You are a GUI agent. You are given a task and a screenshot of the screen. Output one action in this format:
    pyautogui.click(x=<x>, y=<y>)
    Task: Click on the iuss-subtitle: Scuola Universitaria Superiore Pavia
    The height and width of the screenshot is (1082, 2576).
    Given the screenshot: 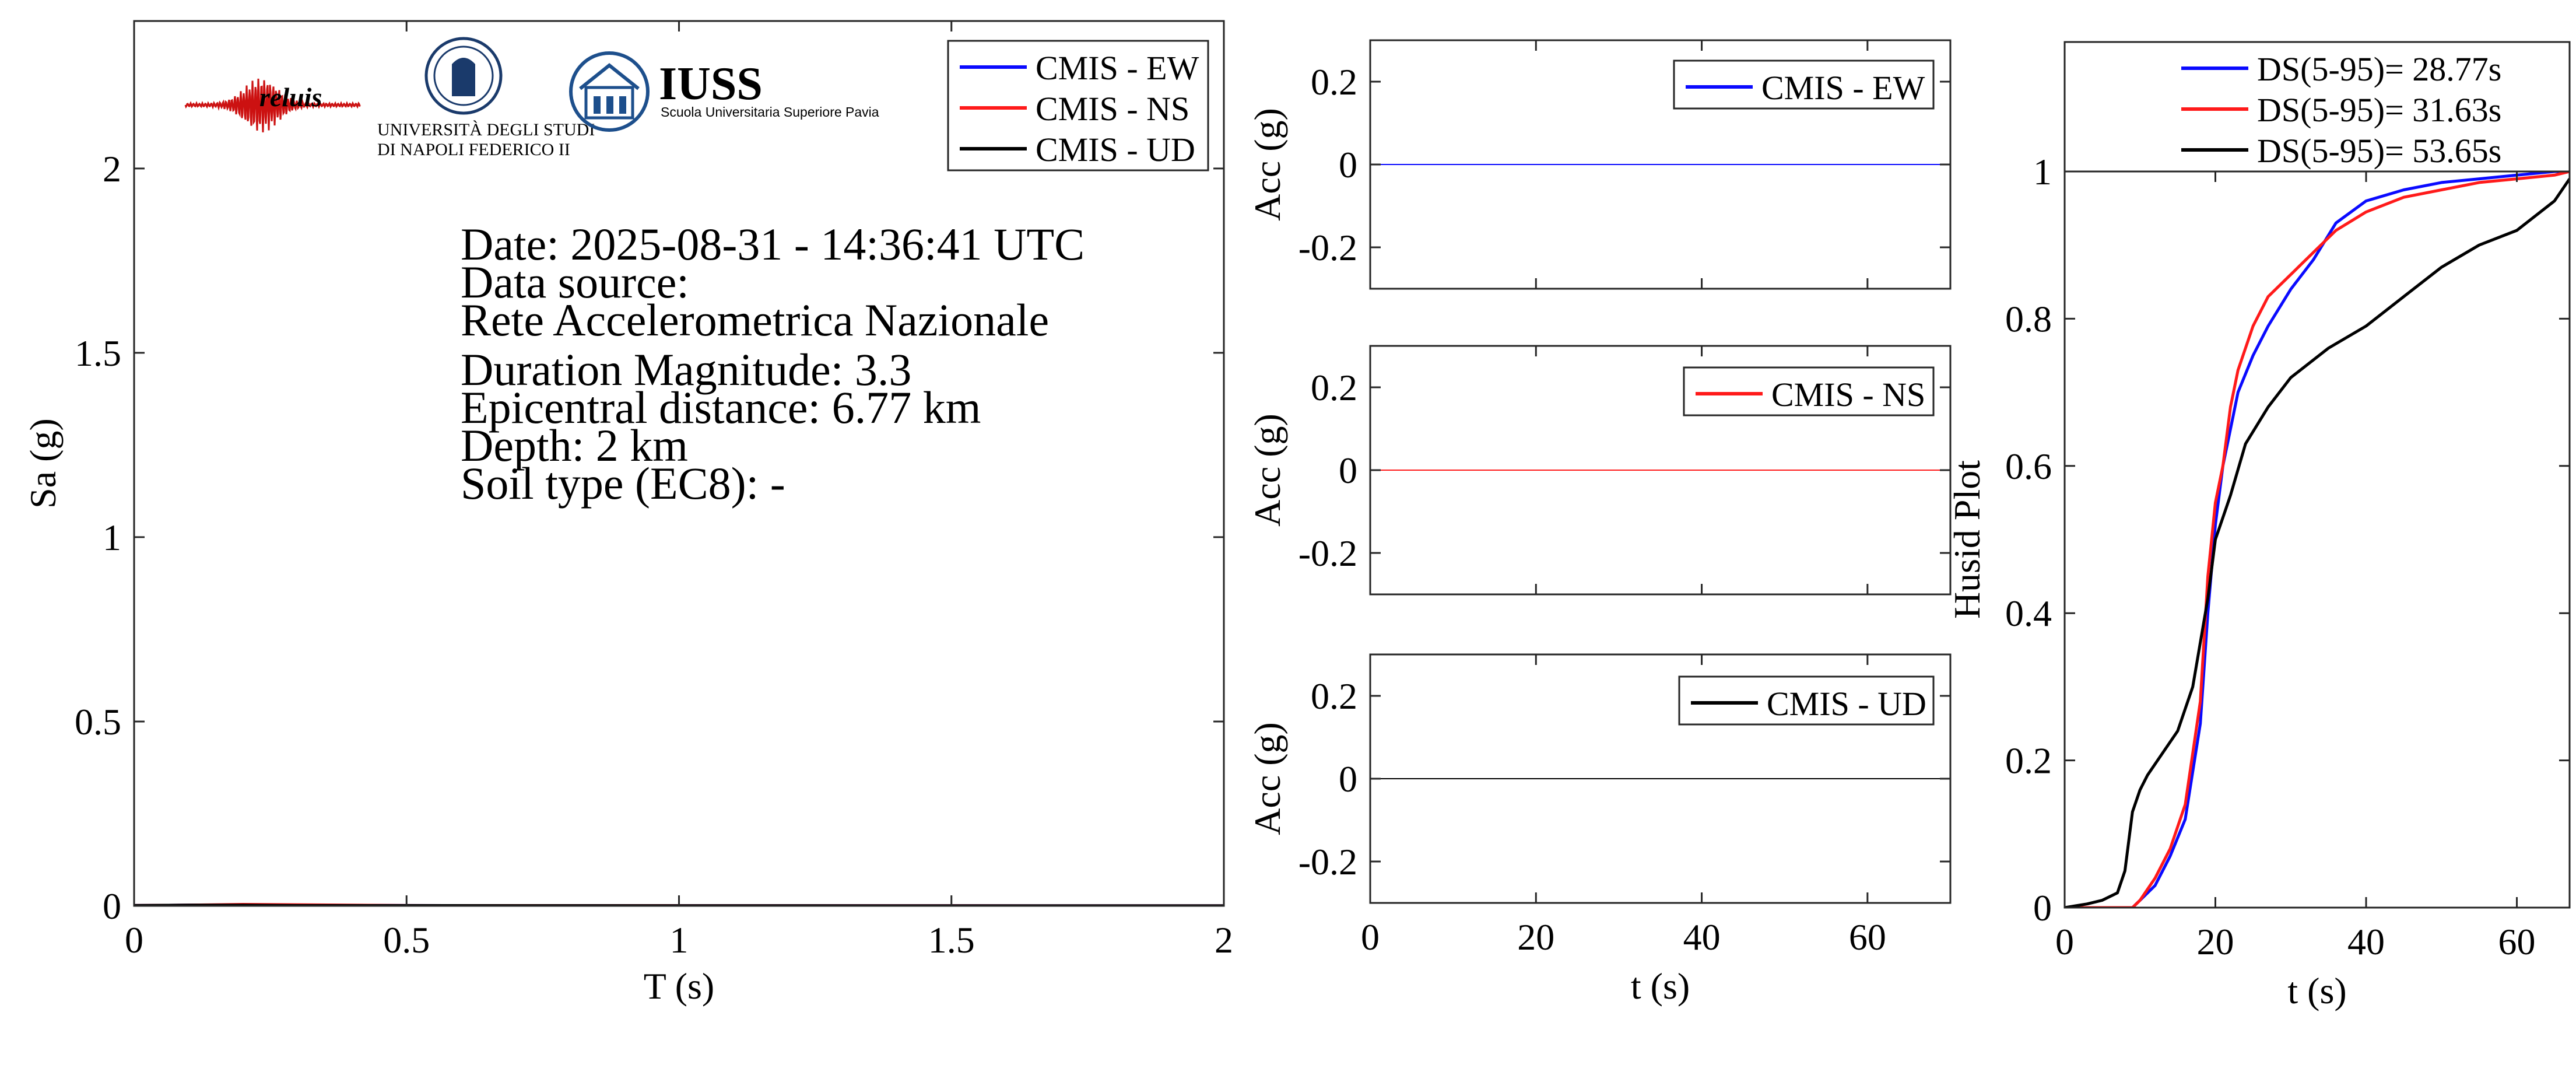 What is the action you would take?
    pyautogui.click(x=770, y=112)
    